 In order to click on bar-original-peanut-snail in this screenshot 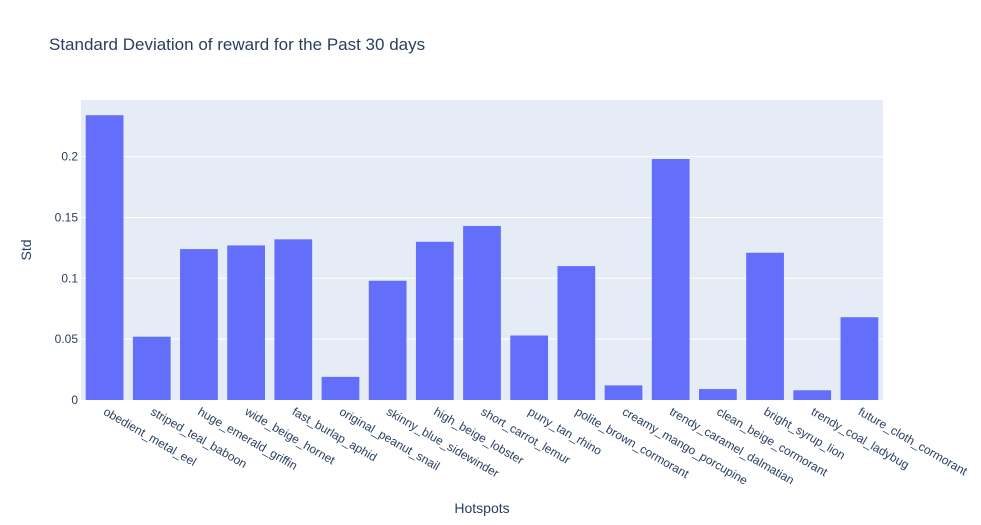, I will do `click(340, 388)`.